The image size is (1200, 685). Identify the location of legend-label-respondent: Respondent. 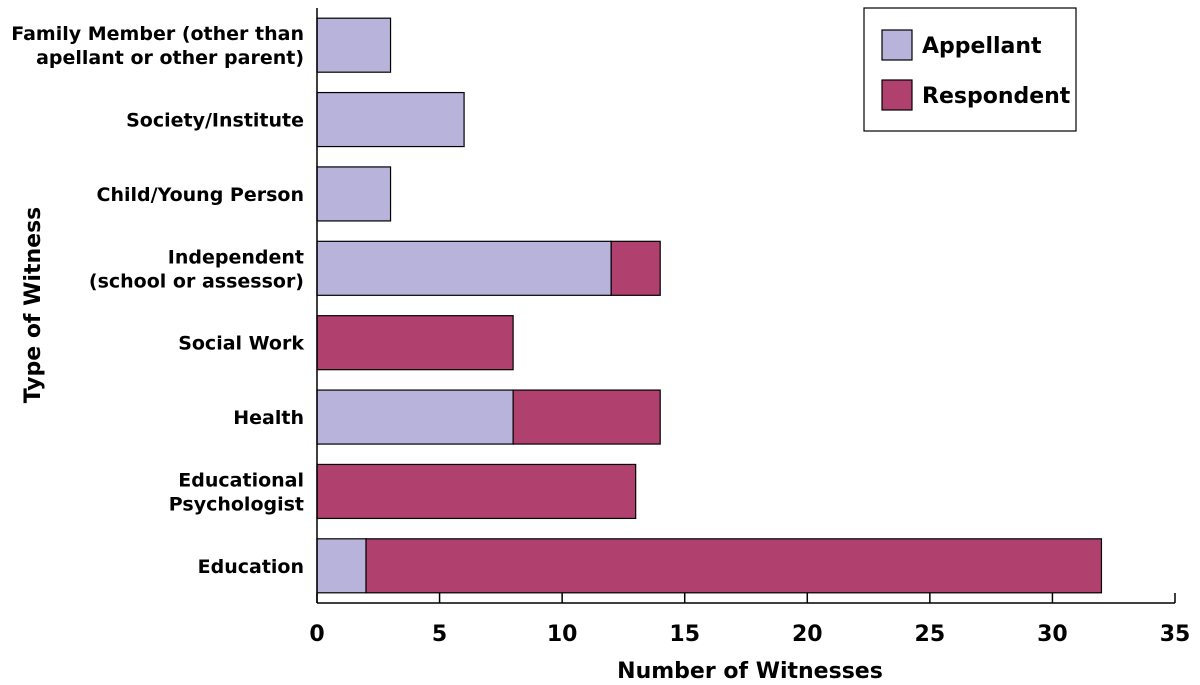
(996, 96).